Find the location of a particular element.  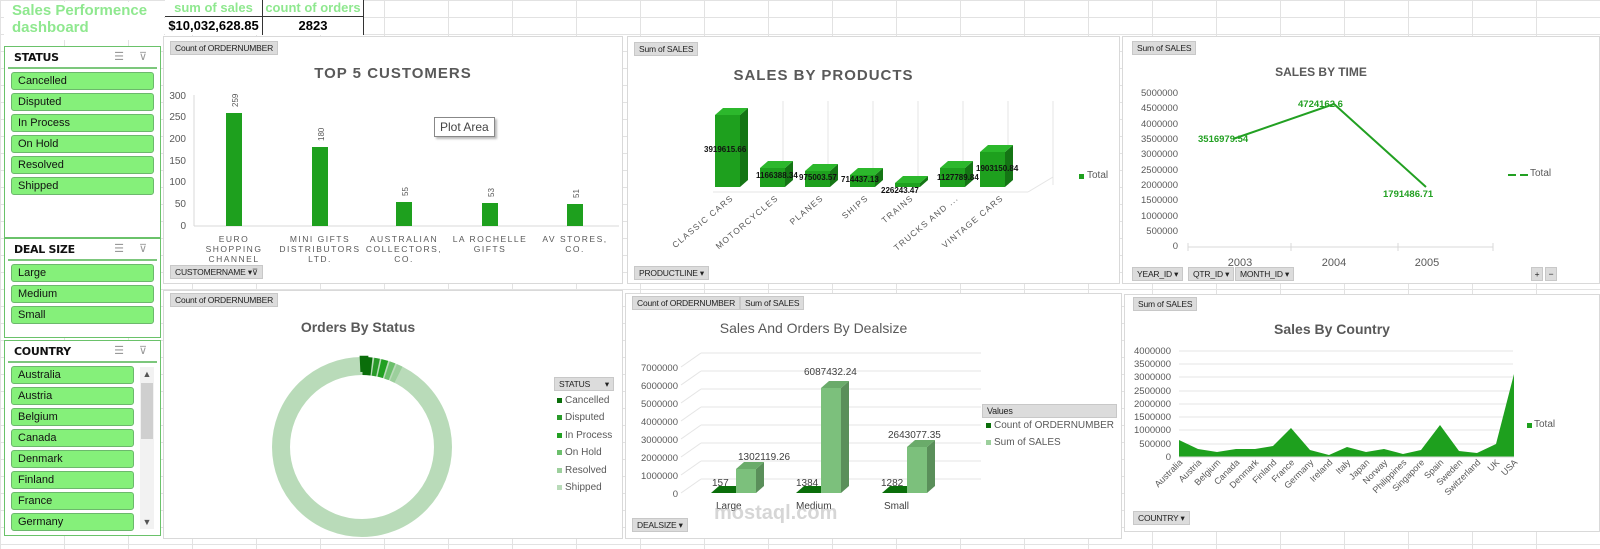

dealsize-field-button: DEALSIZE ▾ is located at coordinates (660, 525).